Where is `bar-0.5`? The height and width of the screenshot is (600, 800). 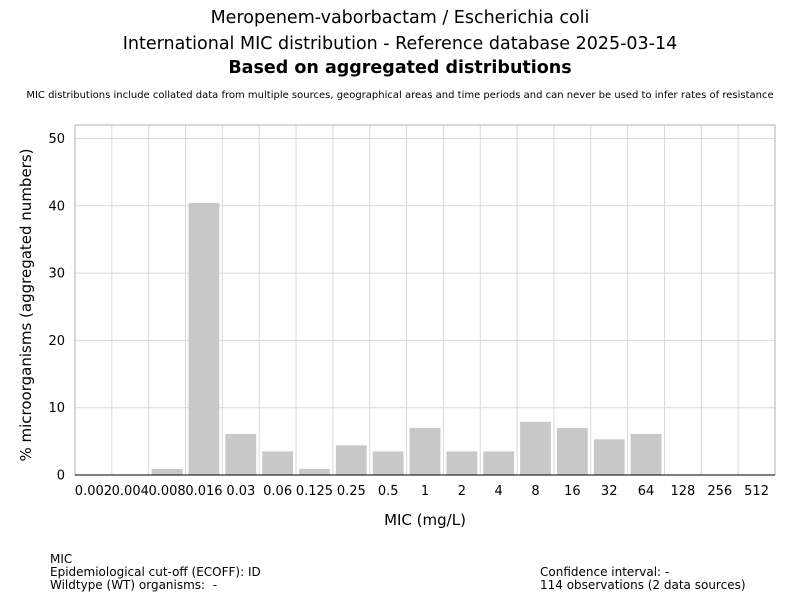 bar-0.5 is located at coordinates (388, 463).